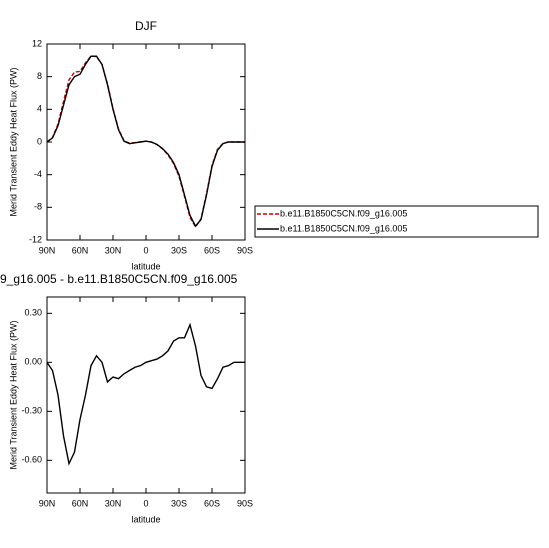  Describe the element at coordinates (39, 141) in the screenshot. I see `y-tick-label: 0` at that location.